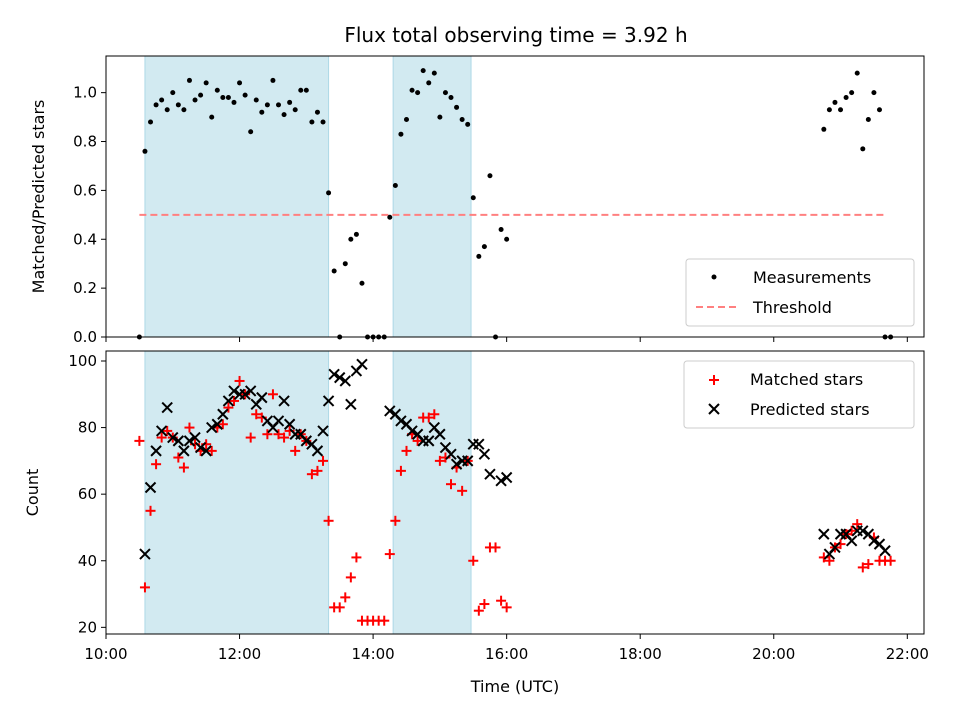  I want to click on observing-windows-bottom, so click(308, 492).